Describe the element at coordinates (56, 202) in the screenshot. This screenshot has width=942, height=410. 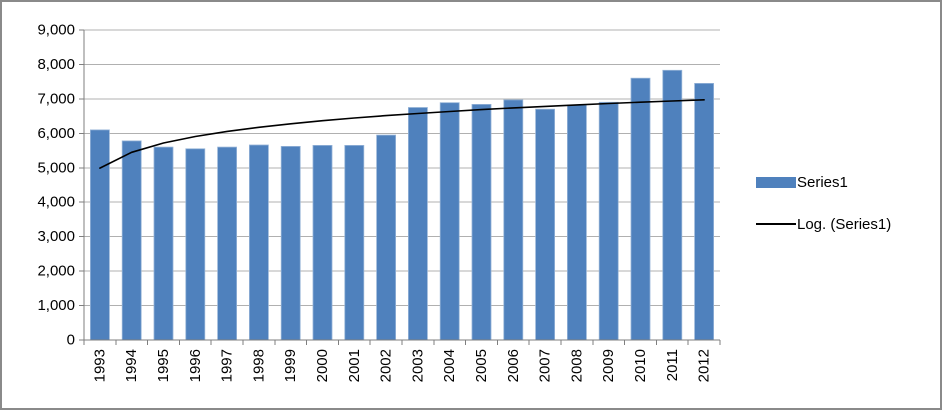
I see `y-axis-label-4000: 4,000` at that location.